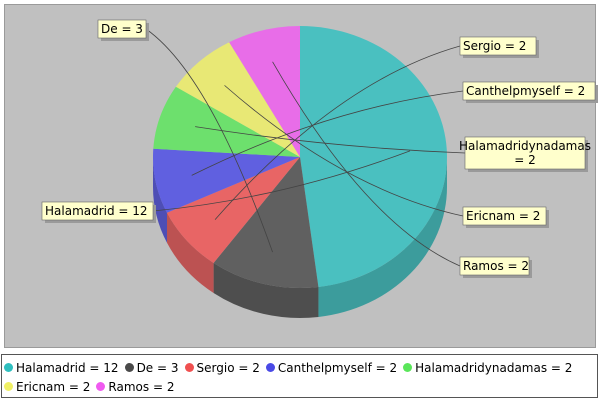 The image size is (600, 400). I want to click on slice-label-halamadridynadamas-line1: Halamadridynadamas, so click(525, 146).